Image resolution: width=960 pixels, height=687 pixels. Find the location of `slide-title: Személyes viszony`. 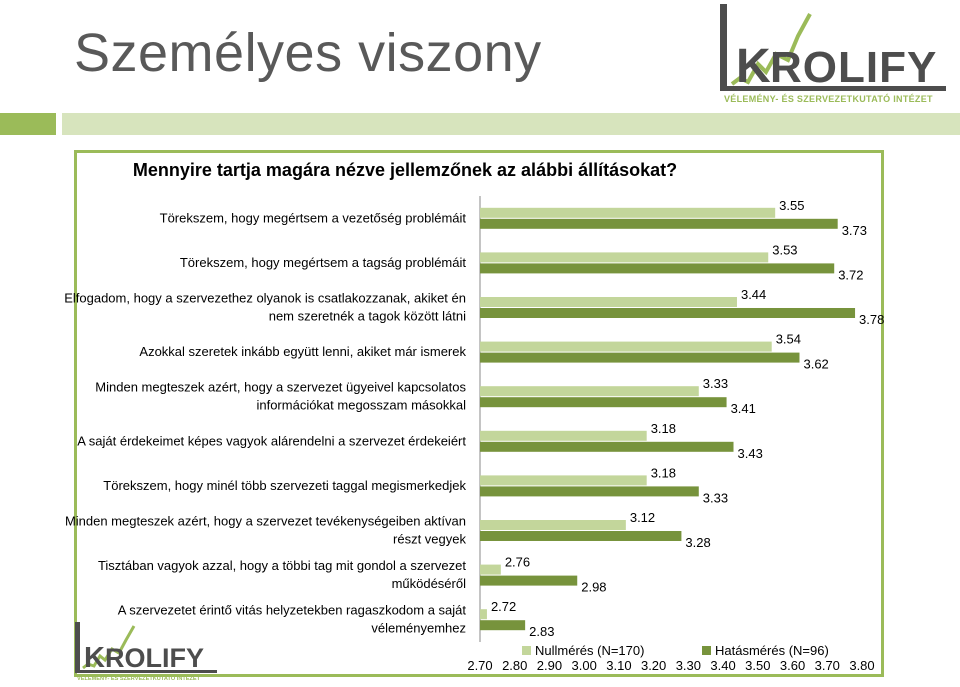

slide-title: Személyes viszony is located at coordinates (308, 53).